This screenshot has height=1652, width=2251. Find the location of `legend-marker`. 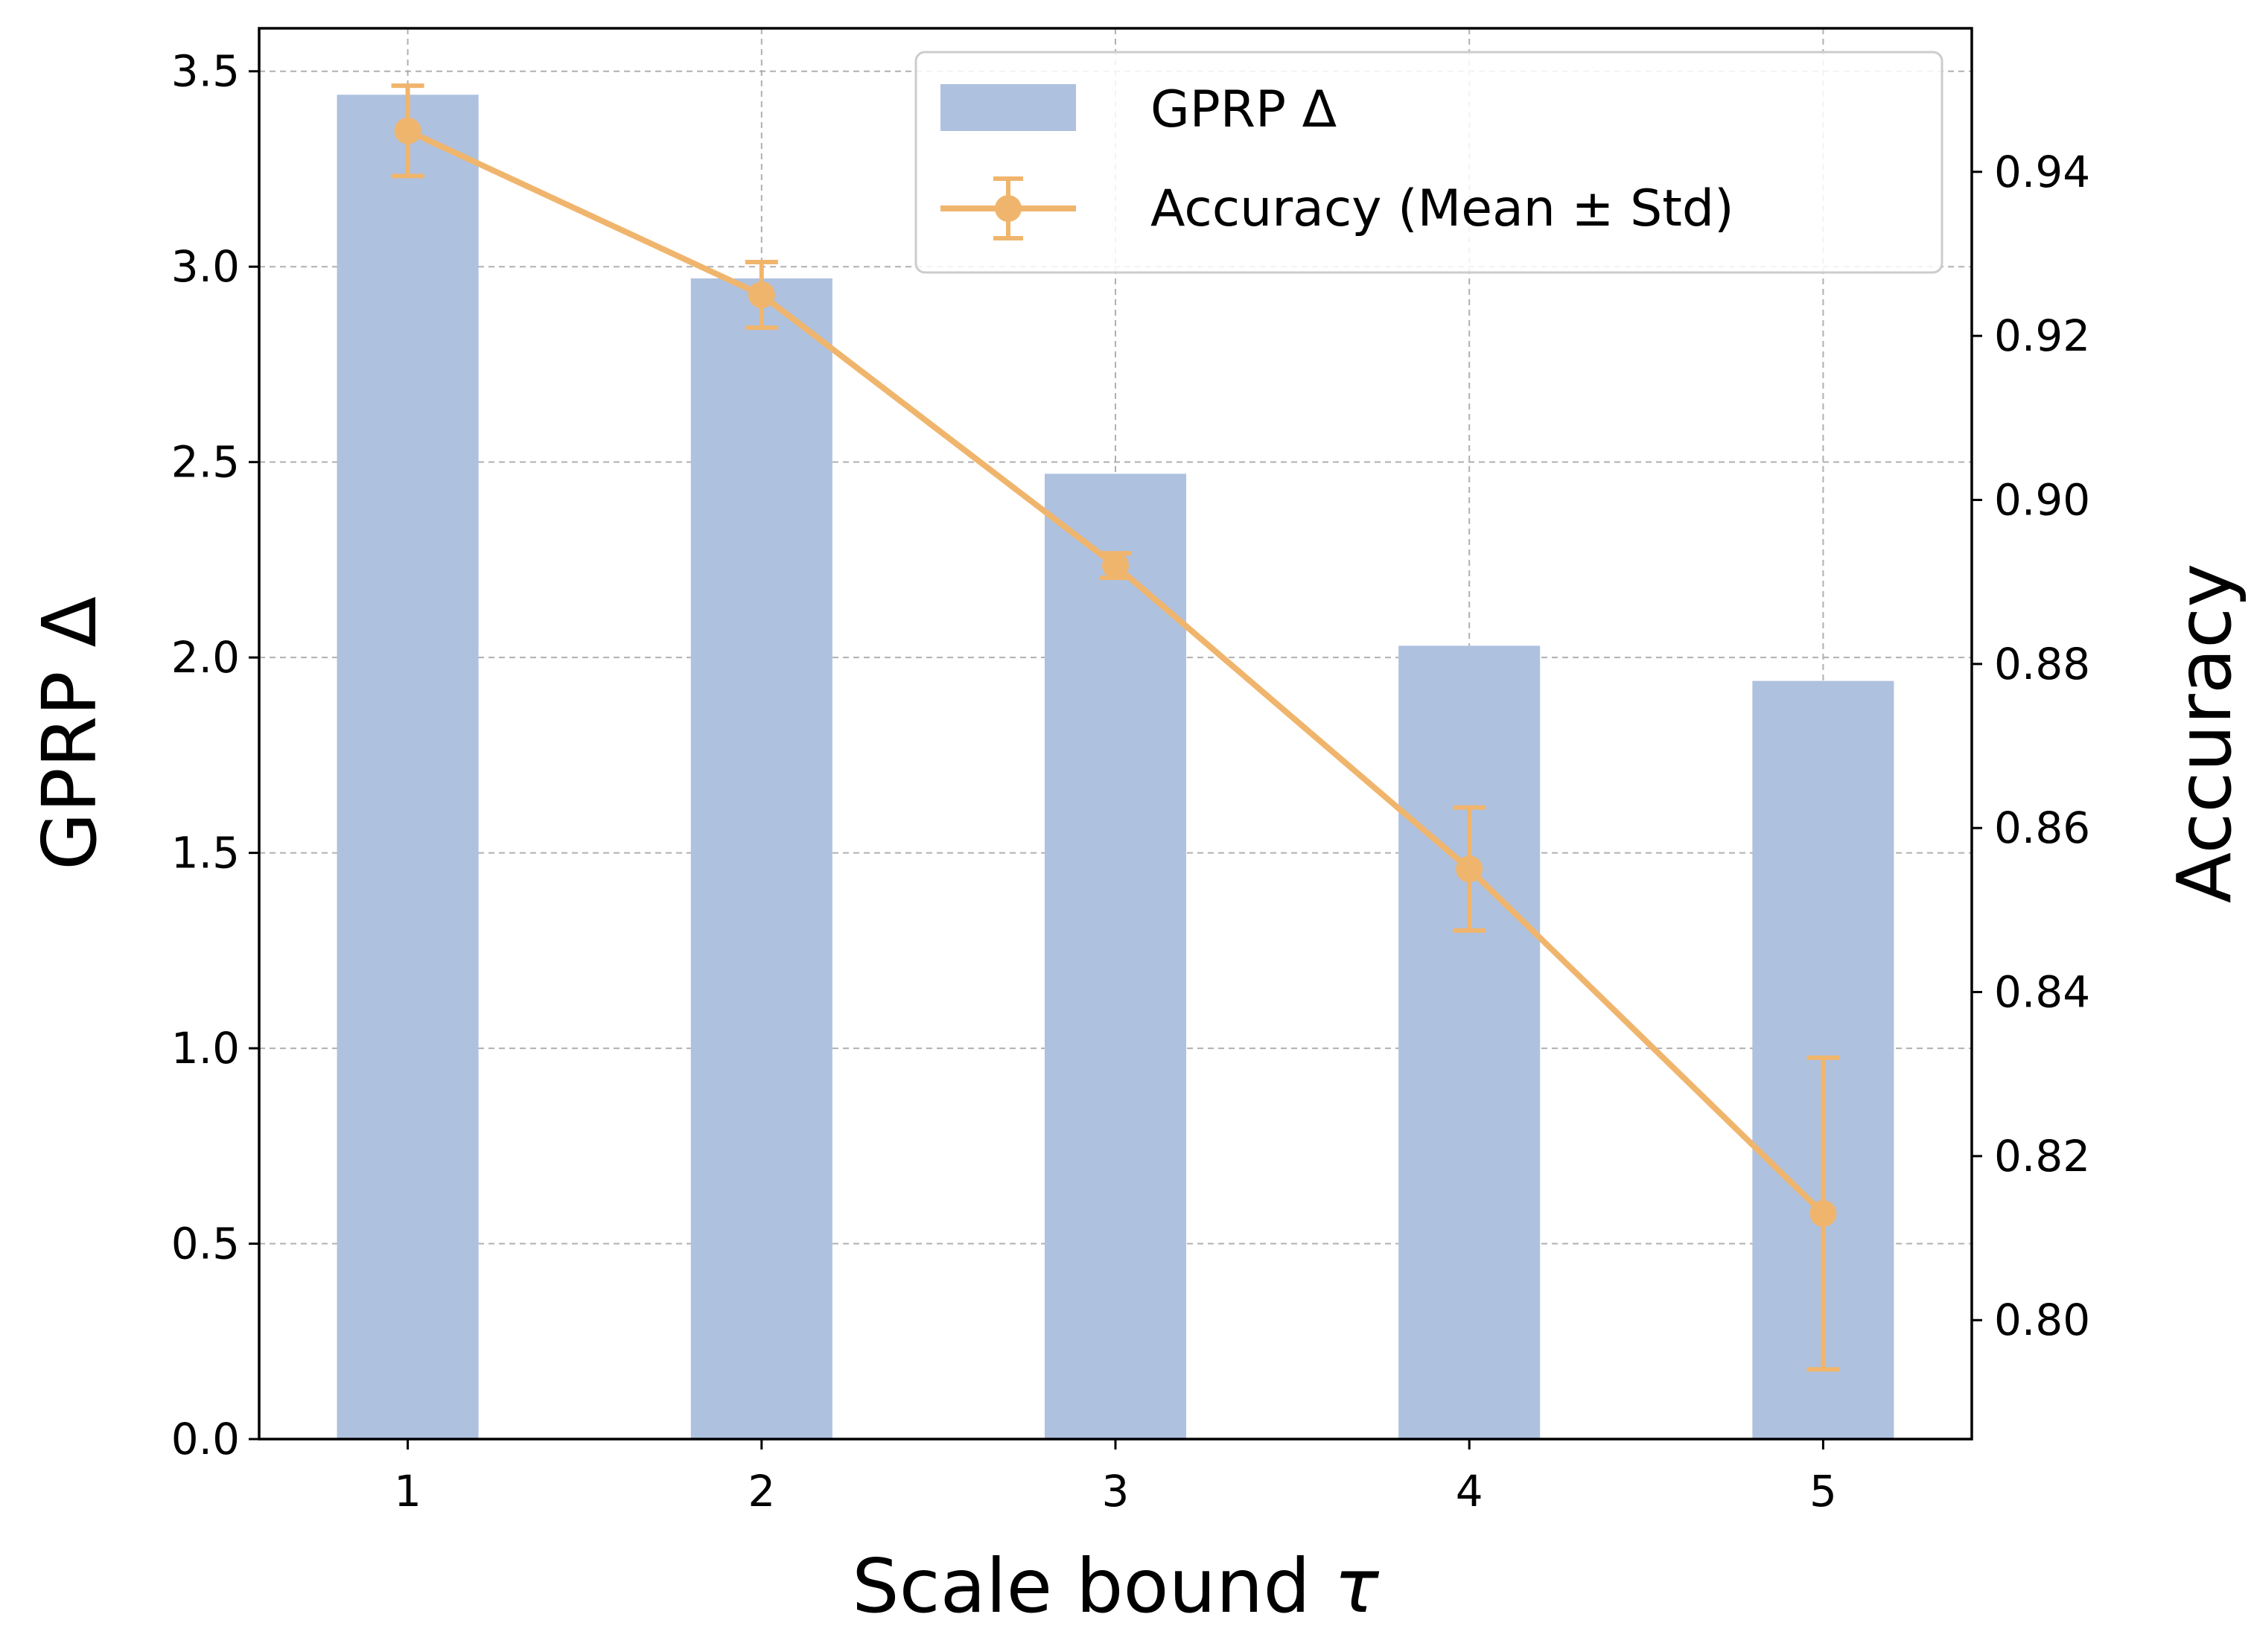

legend-marker is located at coordinates (1009, 209).